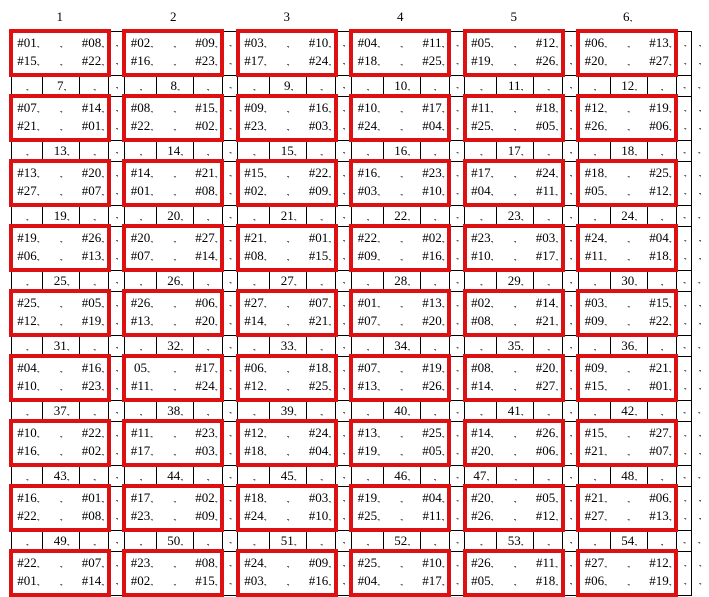 The width and height of the screenshot is (709, 597). I want to click on separator-number: 43, so click(60, 475).